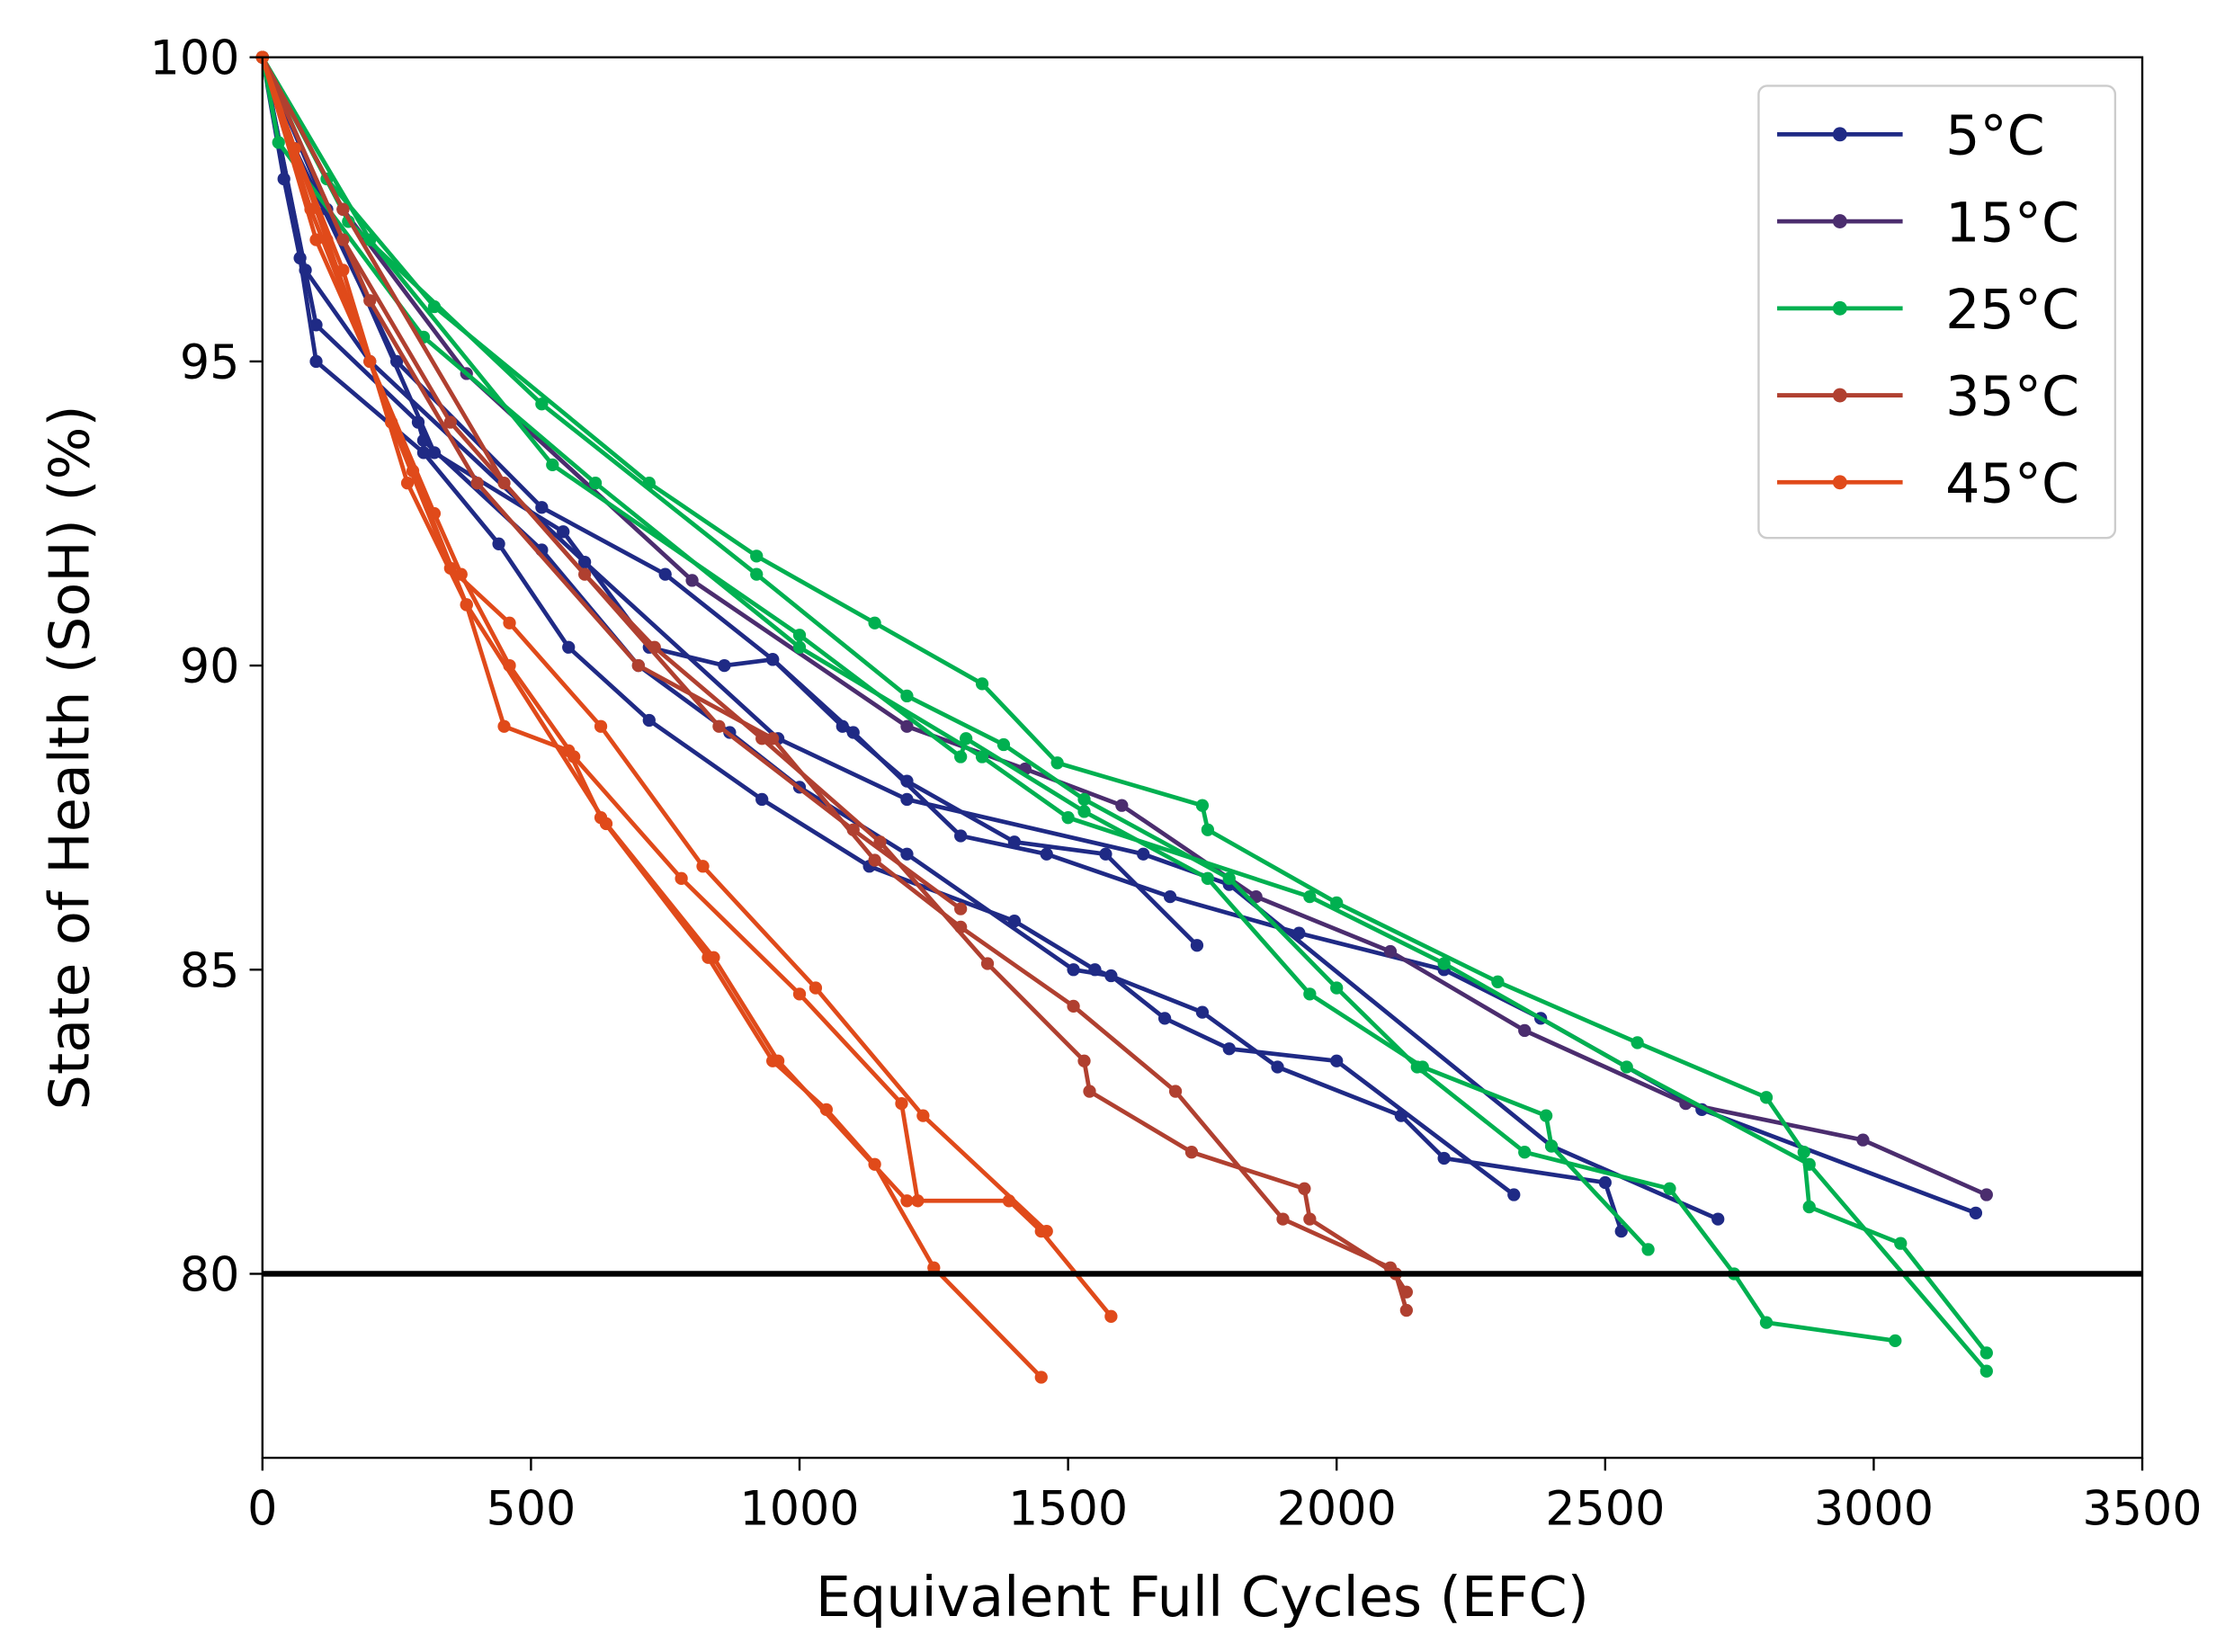  I want to click on legend-label: 5°C, so click(1995, 136).